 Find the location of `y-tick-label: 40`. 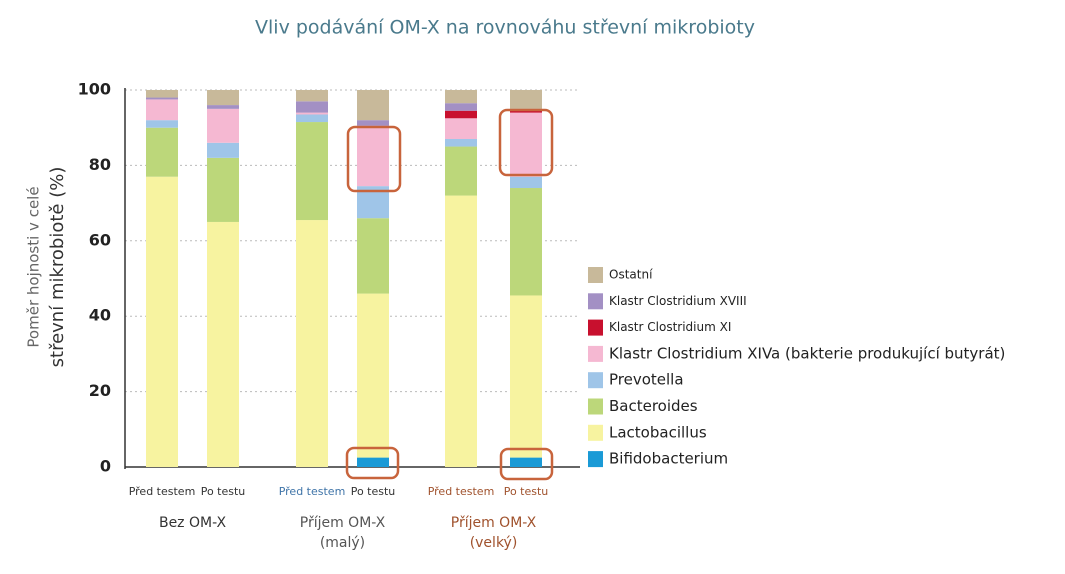

y-tick-label: 40 is located at coordinates (100, 315).